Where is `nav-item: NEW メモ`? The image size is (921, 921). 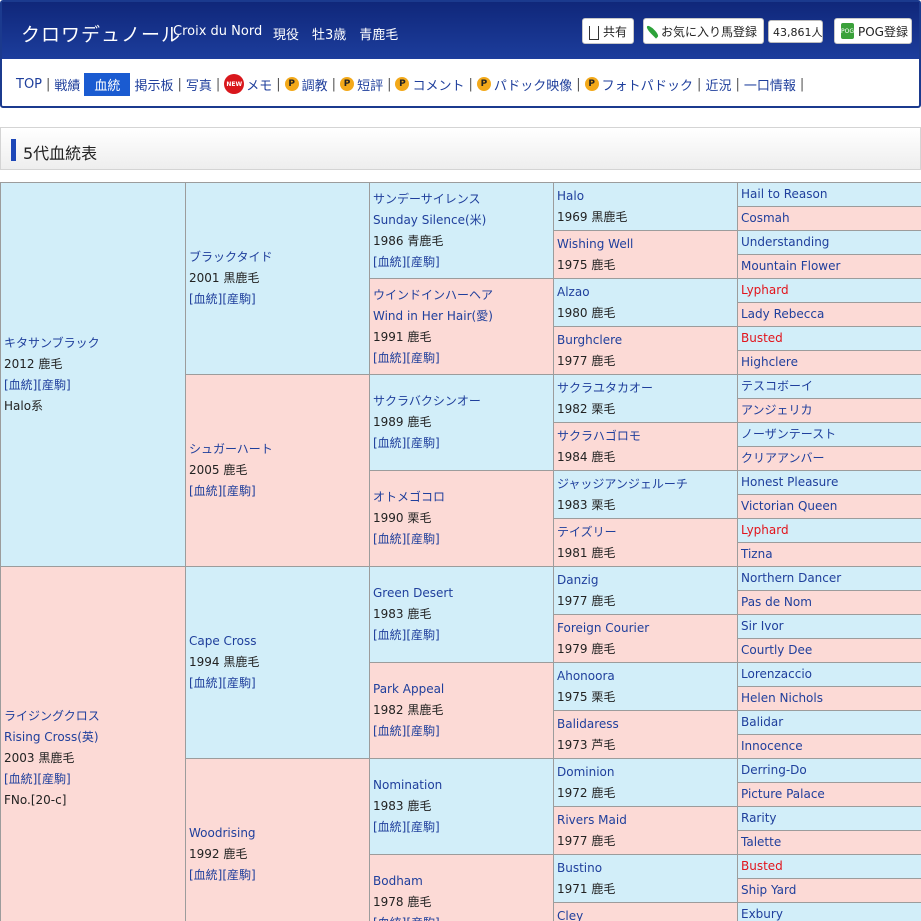 nav-item: NEW メモ is located at coordinates (248, 84).